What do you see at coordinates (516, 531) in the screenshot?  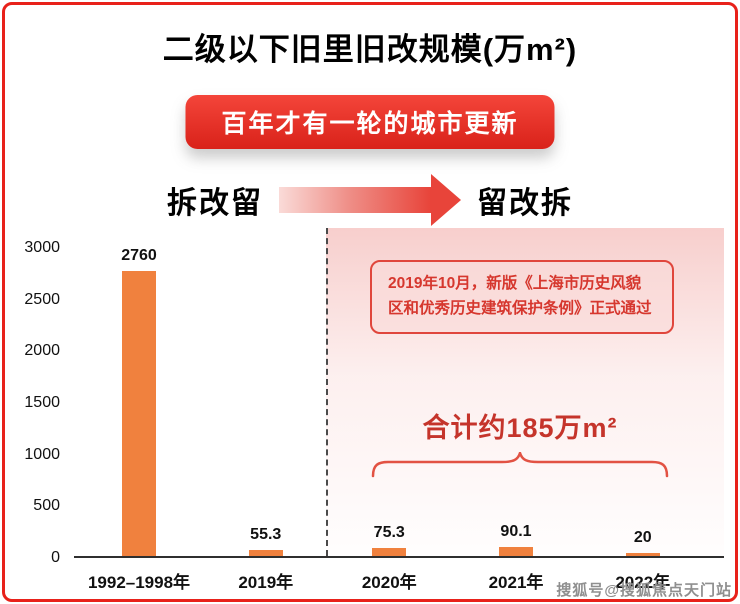 I see `bar-value-label: 90.1` at bounding box center [516, 531].